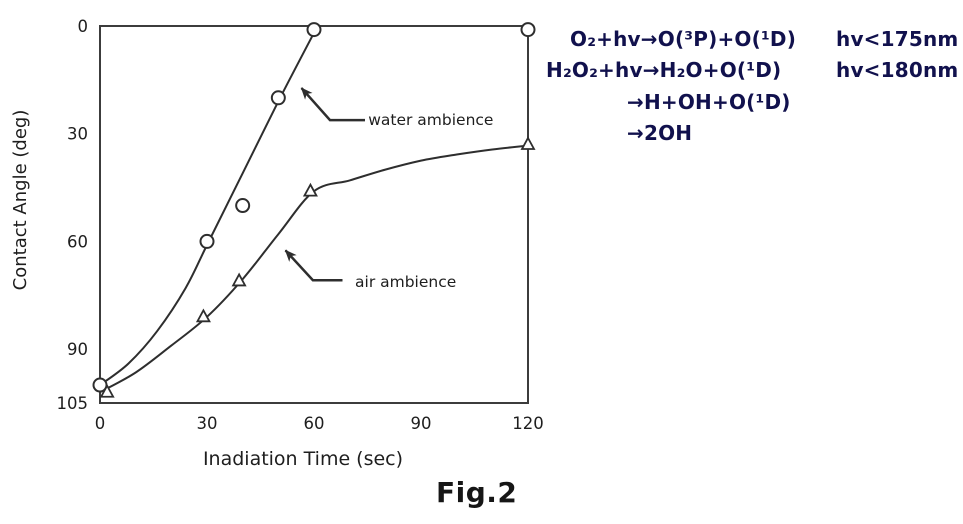 The width and height of the screenshot is (963, 524). What do you see at coordinates (313, 265) in the screenshot?
I see `air-ambience-arrow` at bounding box center [313, 265].